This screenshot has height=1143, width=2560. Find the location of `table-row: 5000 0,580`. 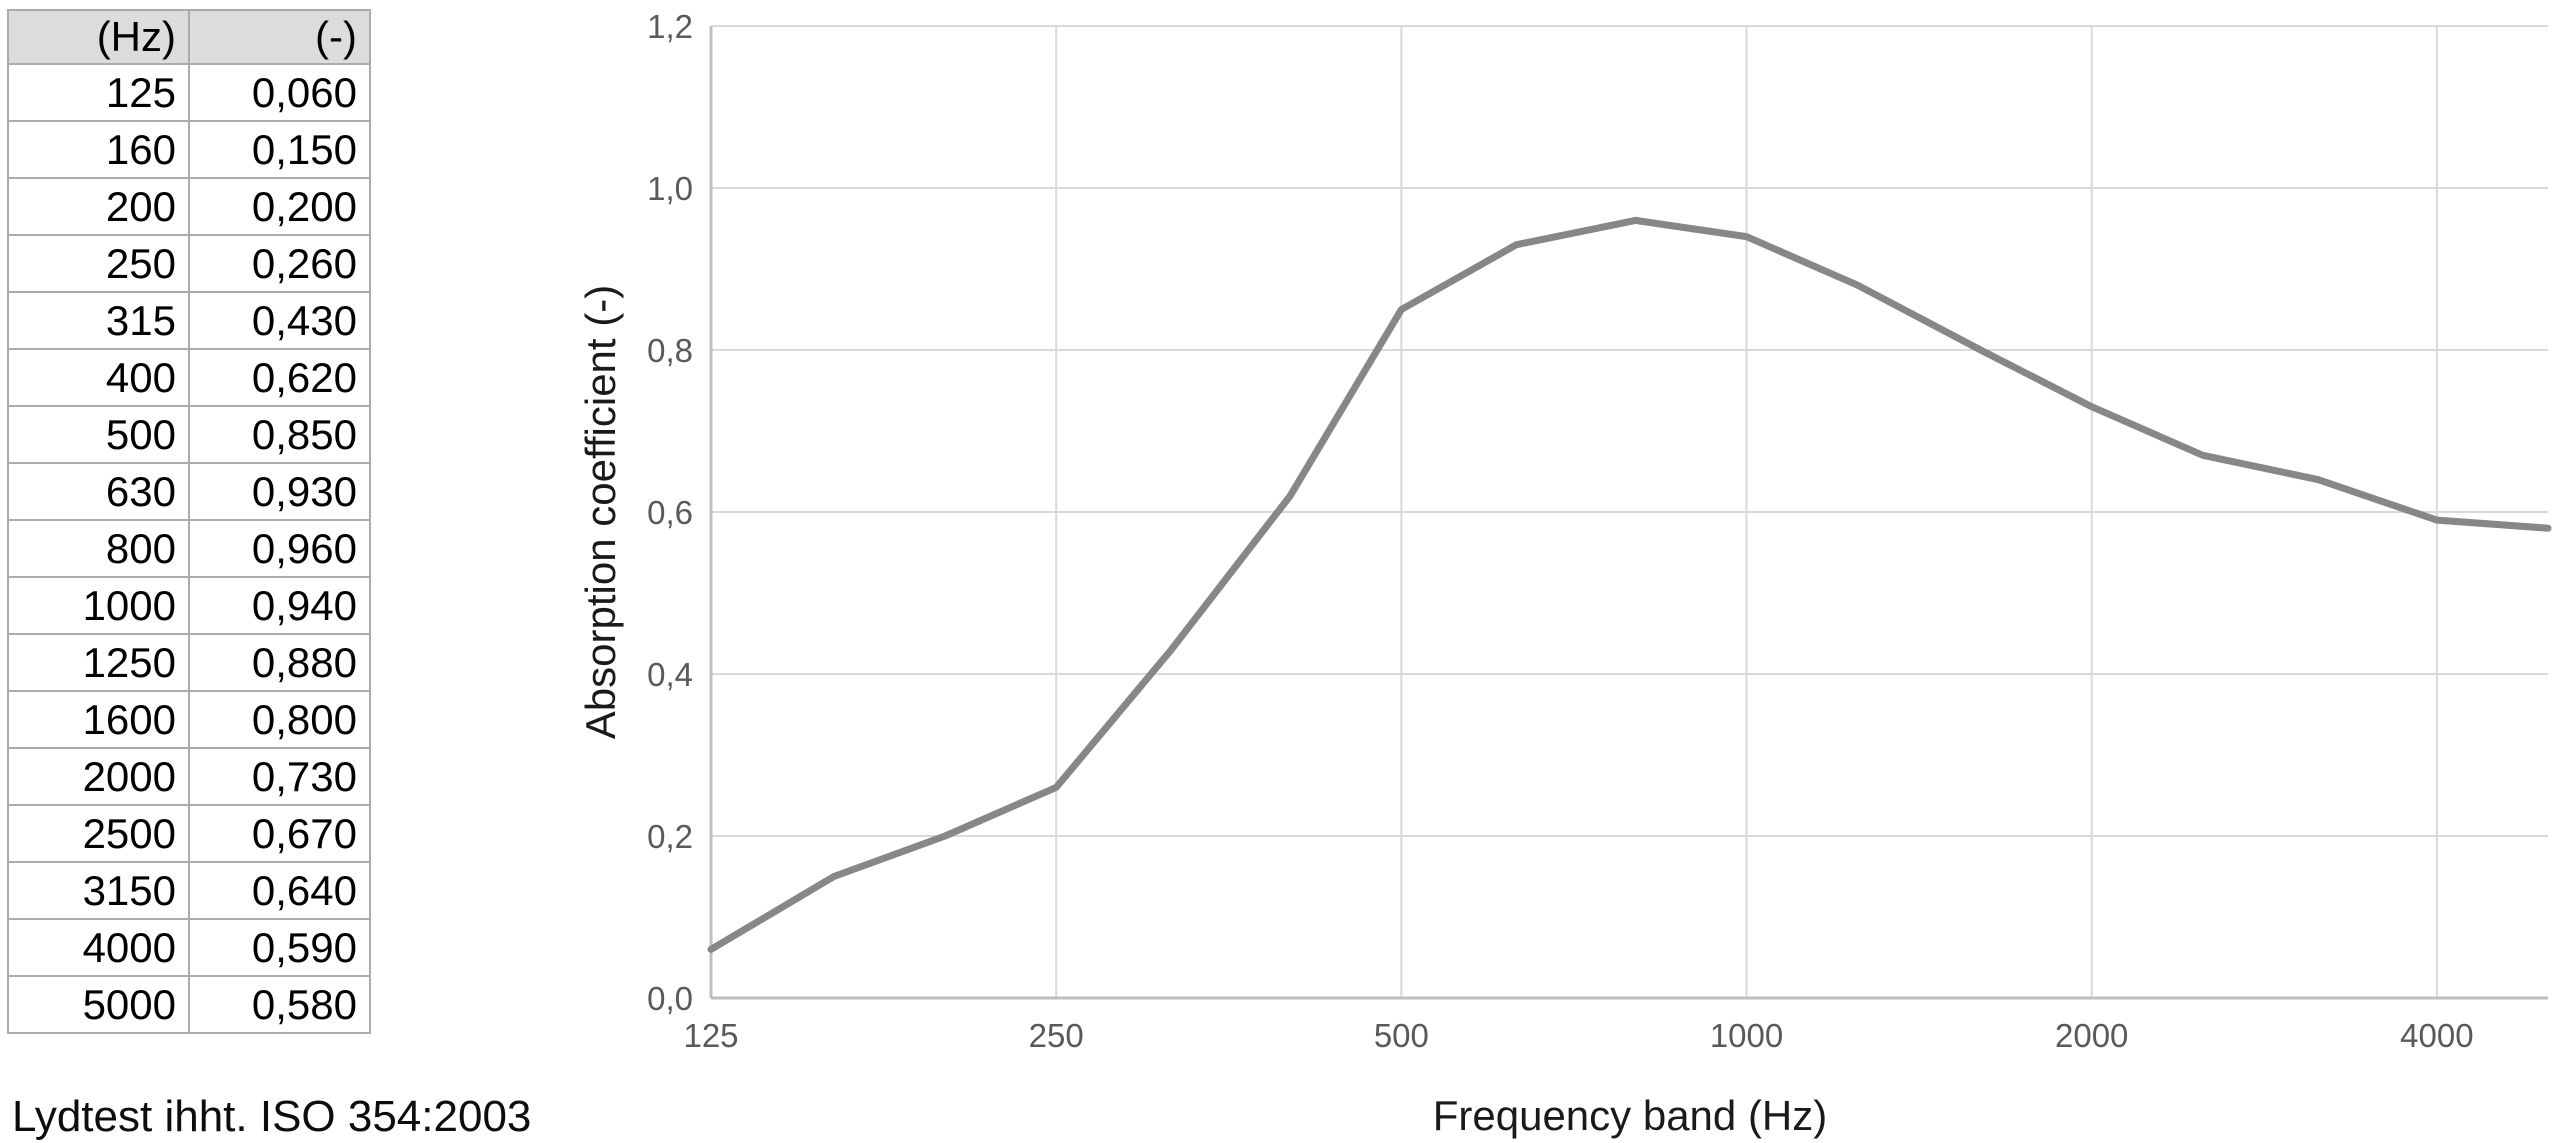

table-row: 5000 0,580 is located at coordinates (189, 1004).